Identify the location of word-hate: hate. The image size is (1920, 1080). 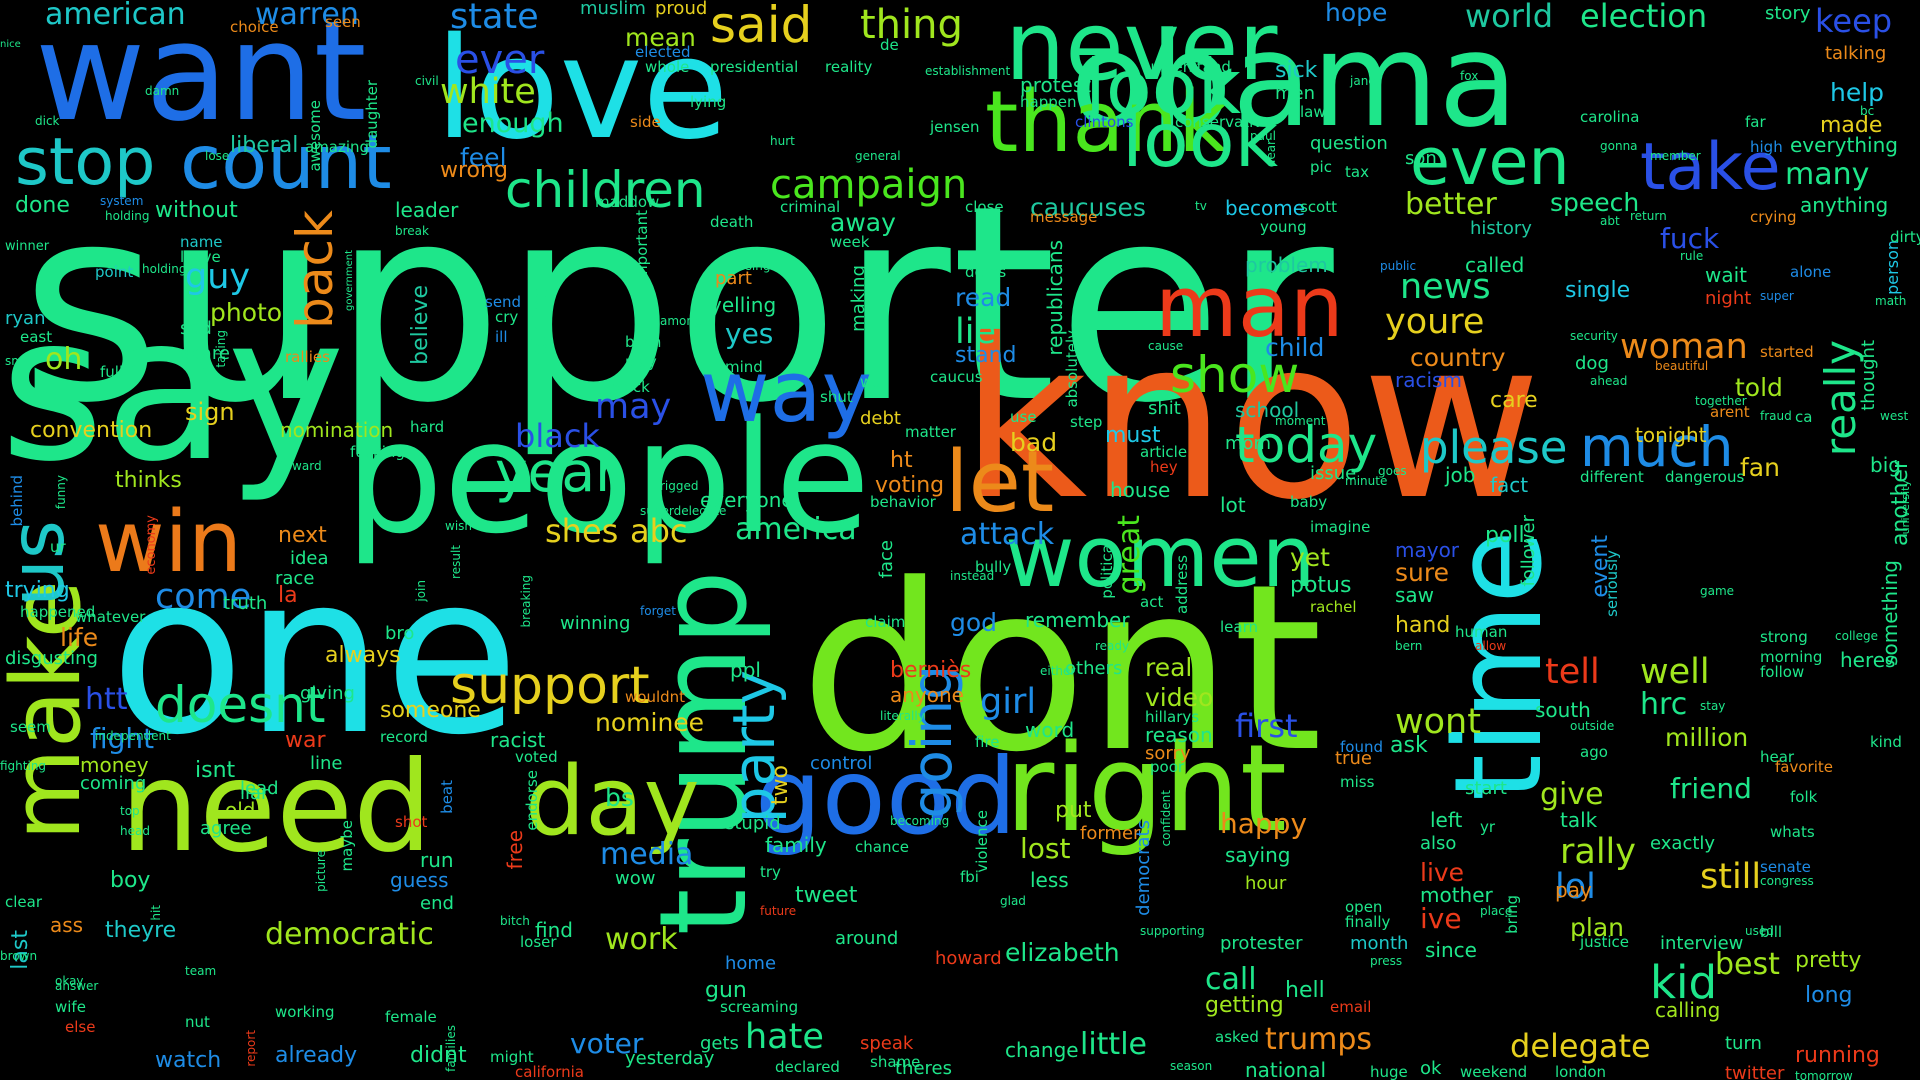
(784, 1037).